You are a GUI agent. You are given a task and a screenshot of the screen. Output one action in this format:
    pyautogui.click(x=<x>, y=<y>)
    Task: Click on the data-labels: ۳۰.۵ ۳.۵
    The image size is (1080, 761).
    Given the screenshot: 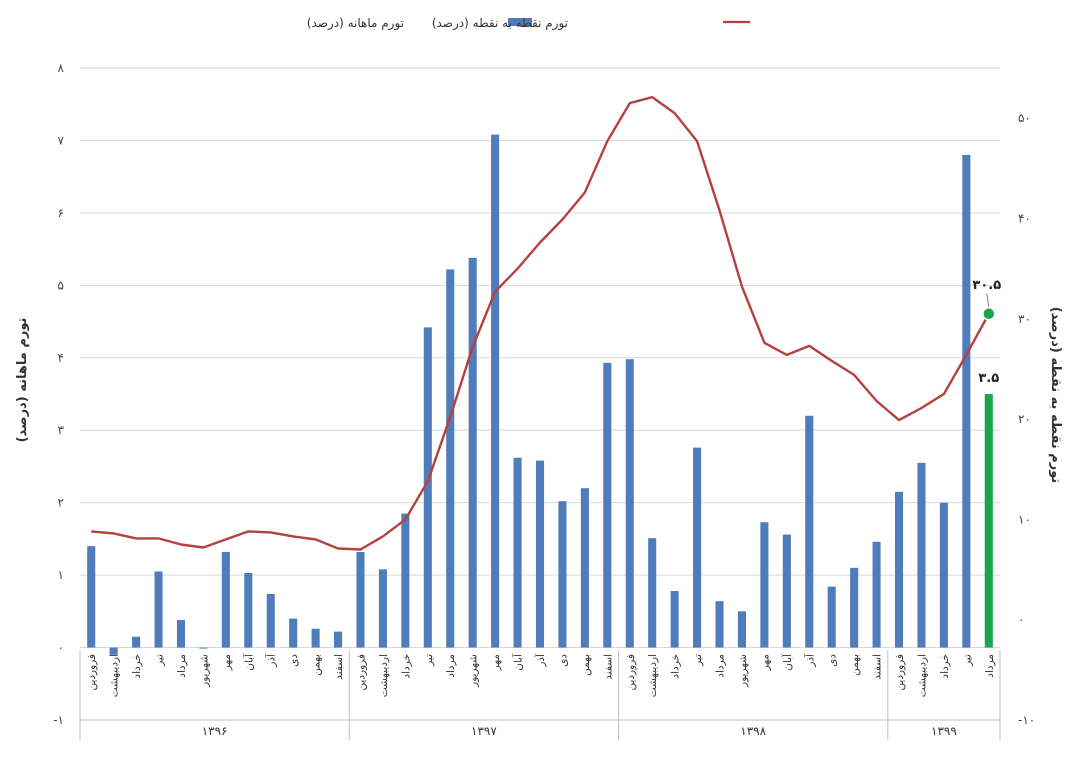 What is the action you would take?
    pyautogui.click(x=986, y=332)
    